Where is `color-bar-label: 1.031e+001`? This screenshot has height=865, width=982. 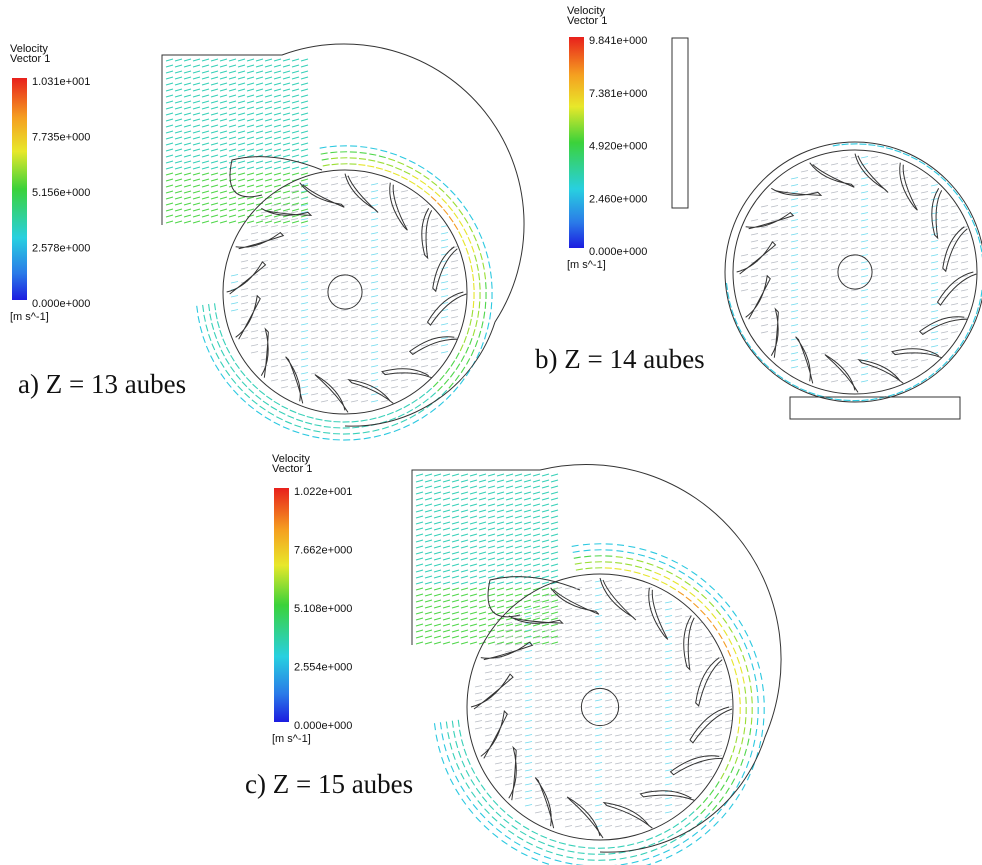 color-bar-label: 1.031e+001 is located at coordinates (61, 82).